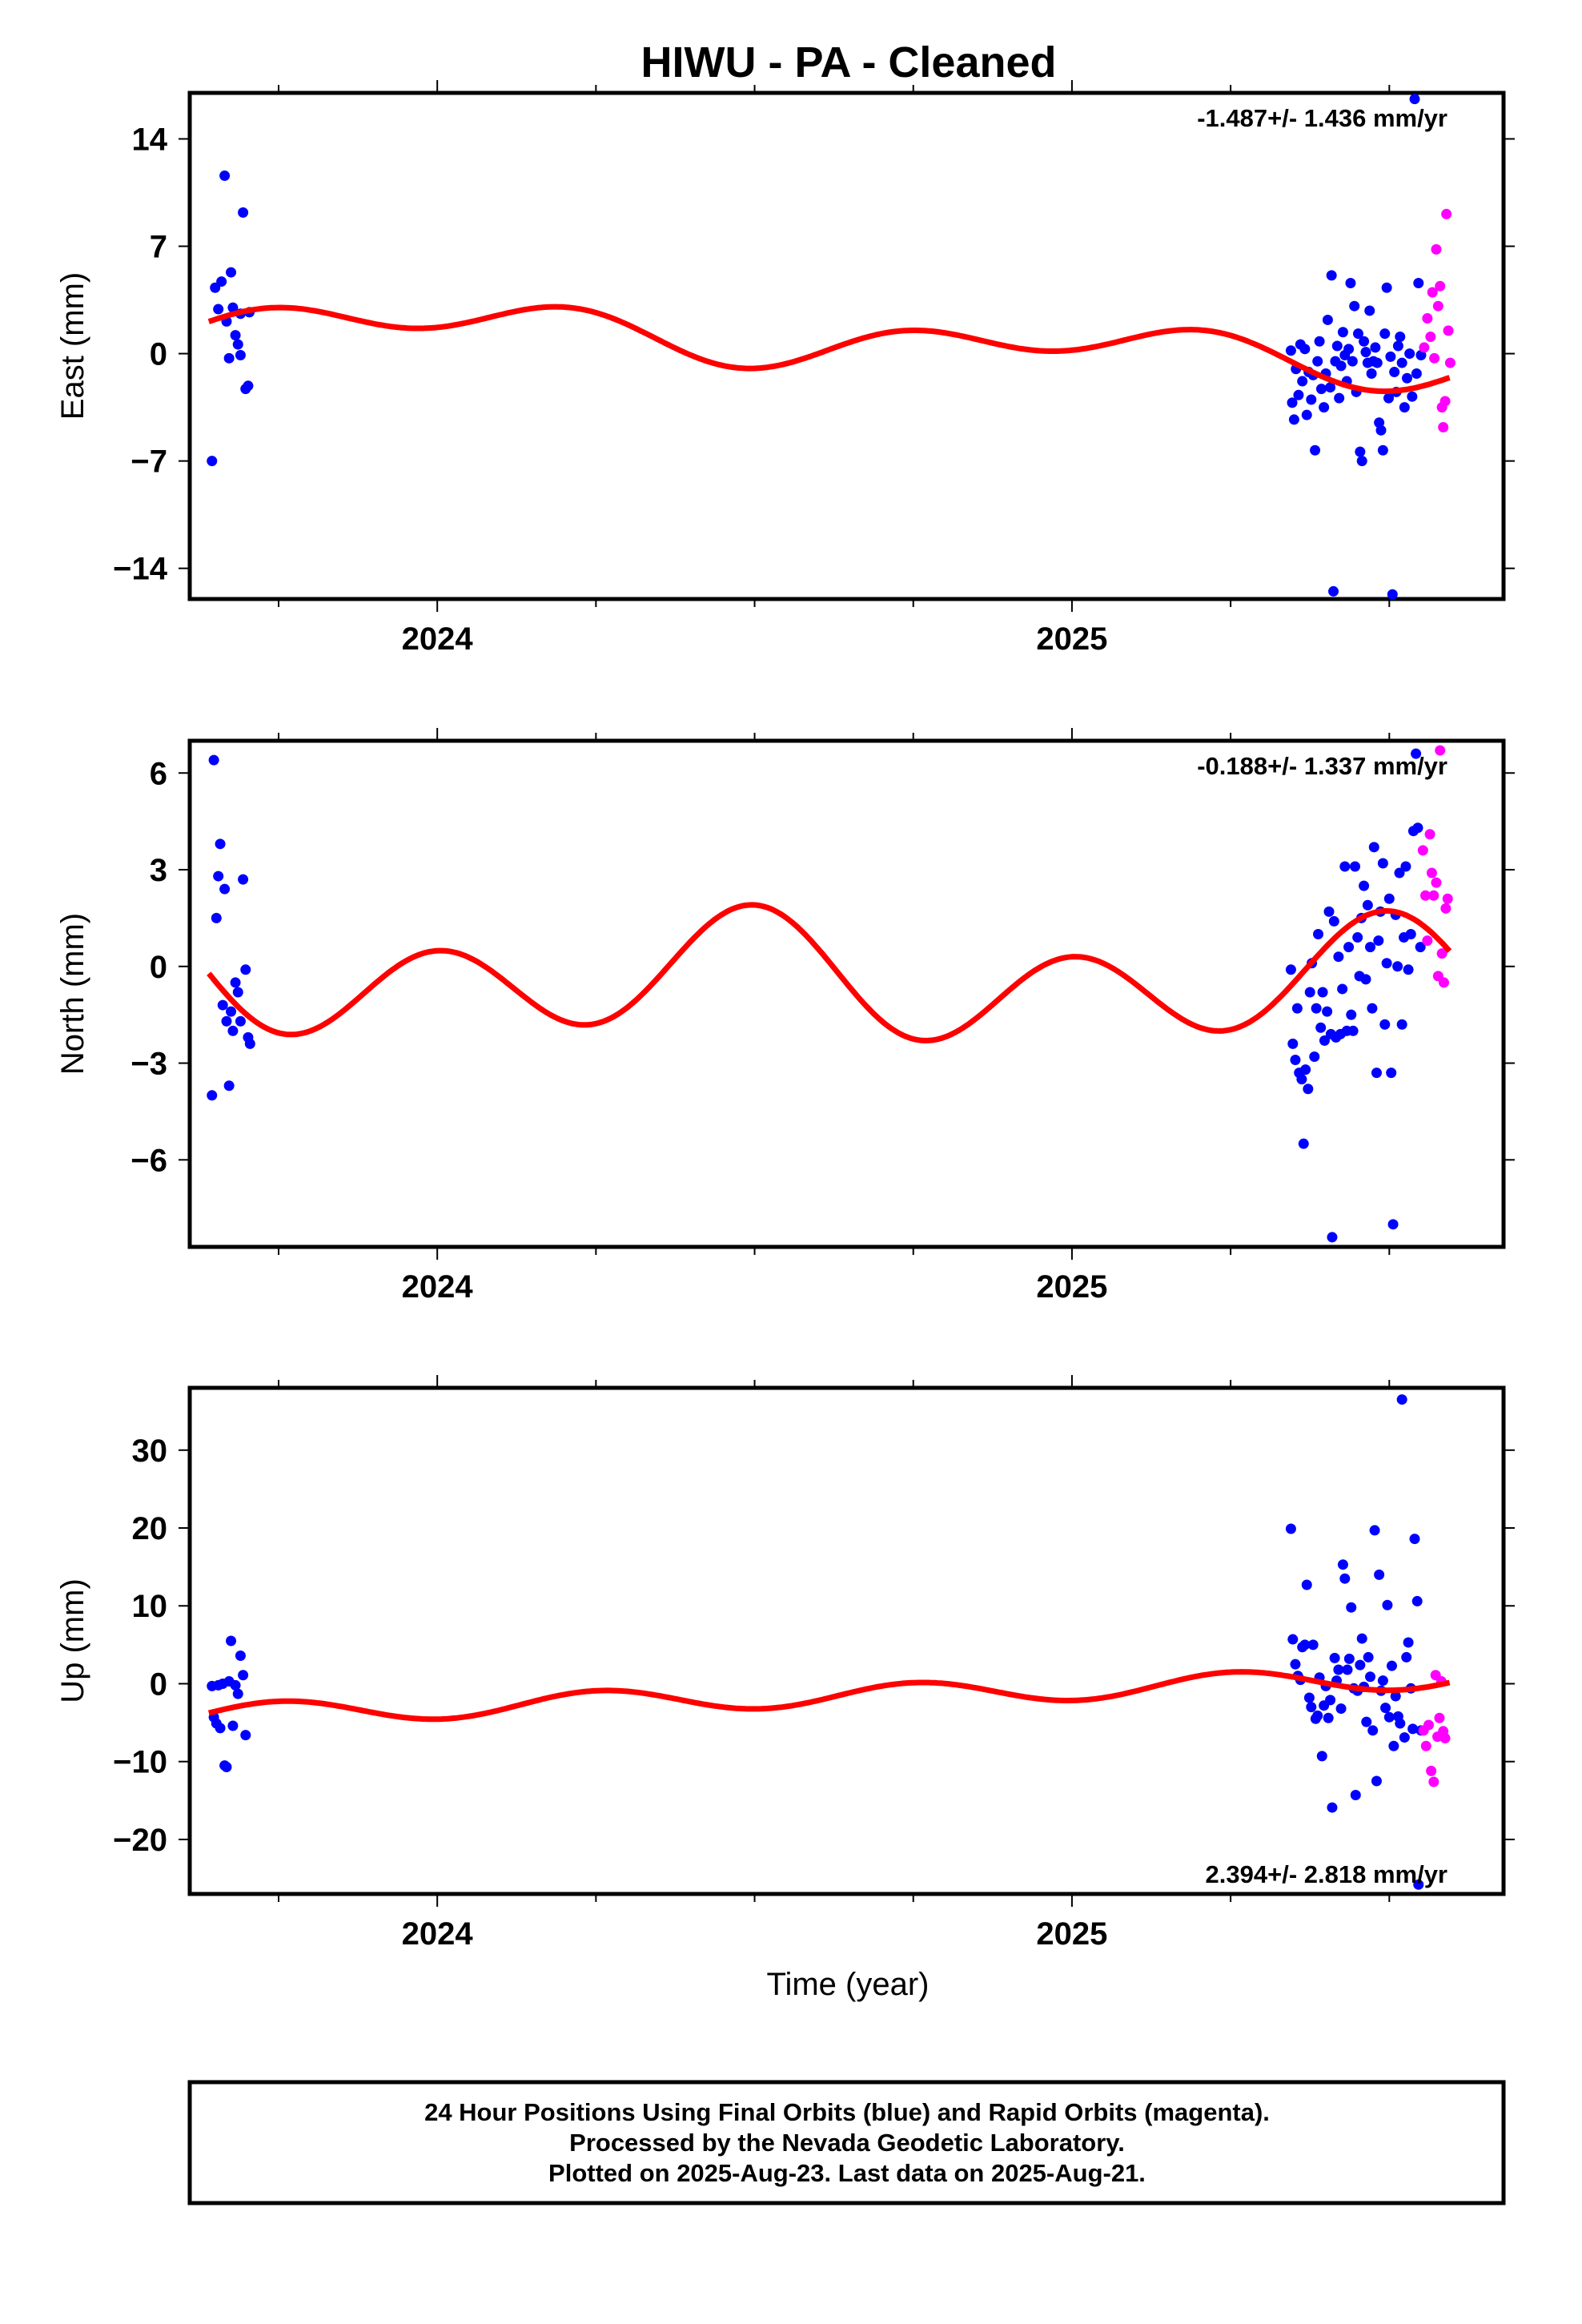 The width and height of the screenshot is (1582, 2324). What do you see at coordinates (72, 1640) in the screenshot?
I see `y-axis-title: Up (mm)` at bounding box center [72, 1640].